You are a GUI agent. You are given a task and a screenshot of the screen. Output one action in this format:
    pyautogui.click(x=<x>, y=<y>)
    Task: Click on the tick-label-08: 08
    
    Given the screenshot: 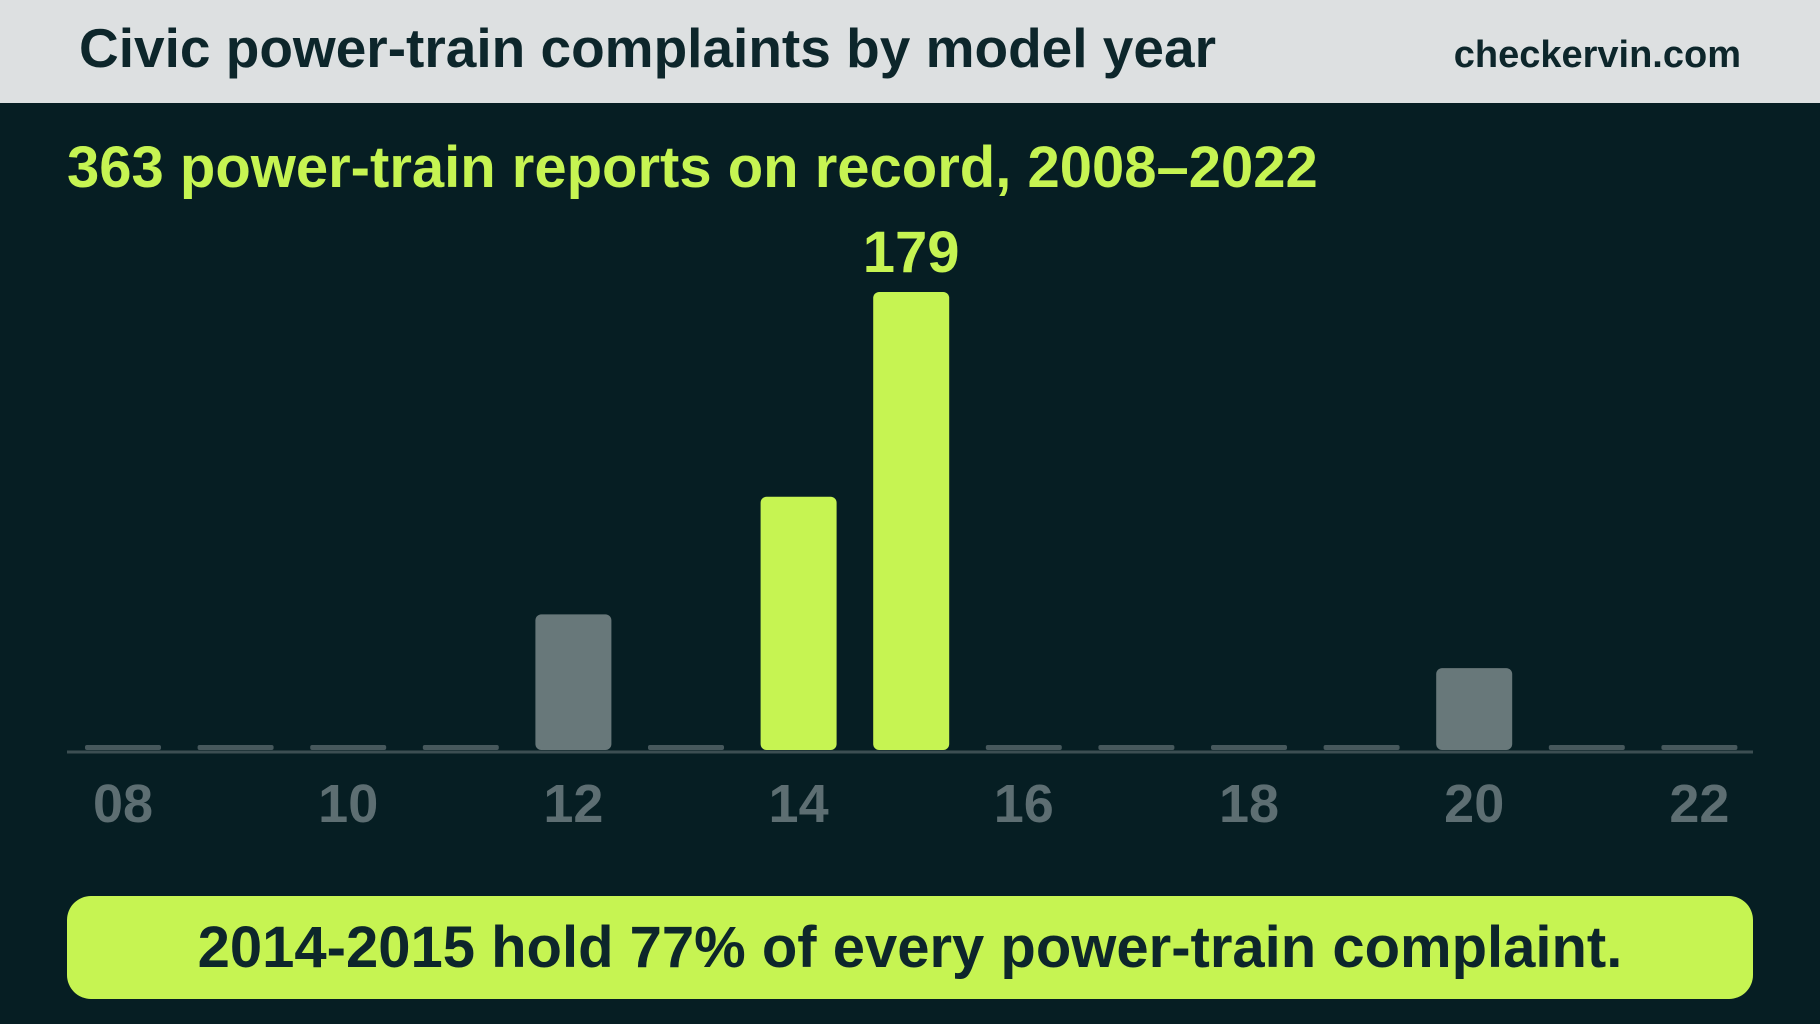 What is the action you would take?
    pyautogui.click(x=123, y=804)
    